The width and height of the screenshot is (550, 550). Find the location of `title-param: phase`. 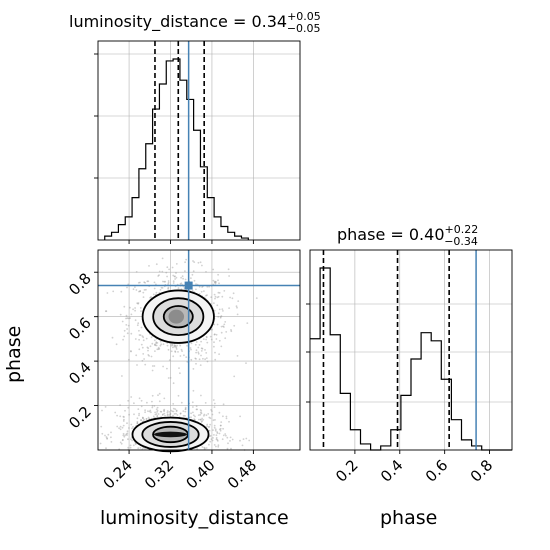

title-param: phase is located at coordinates (361, 234).